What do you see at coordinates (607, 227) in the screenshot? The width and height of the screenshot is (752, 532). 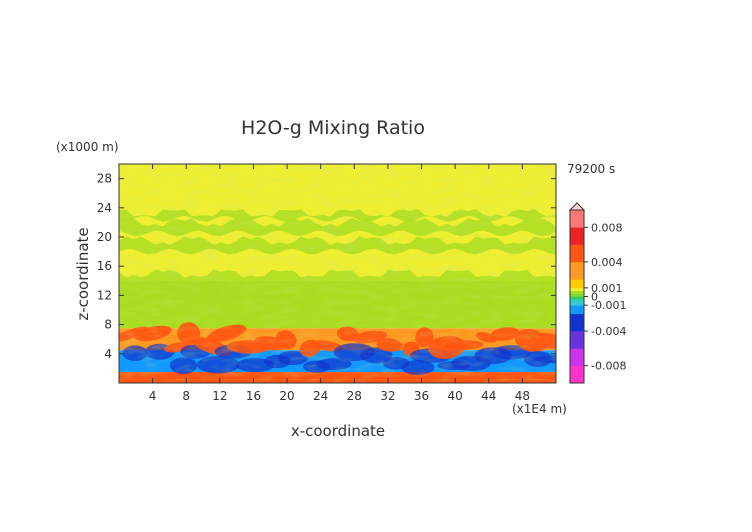 I see `colorbar-tick-label: 0.008` at bounding box center [607, 227].